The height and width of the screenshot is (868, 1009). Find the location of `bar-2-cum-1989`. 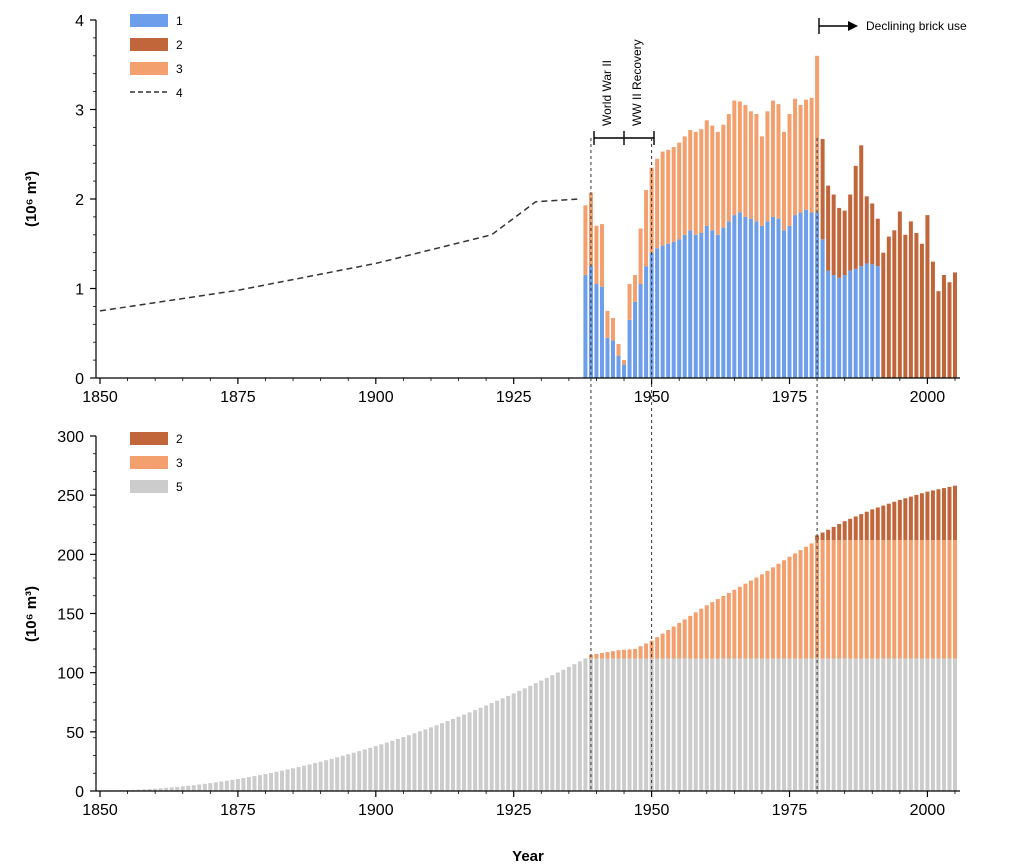

bar-2-cum-1989 is located at coordinates (866, 526).